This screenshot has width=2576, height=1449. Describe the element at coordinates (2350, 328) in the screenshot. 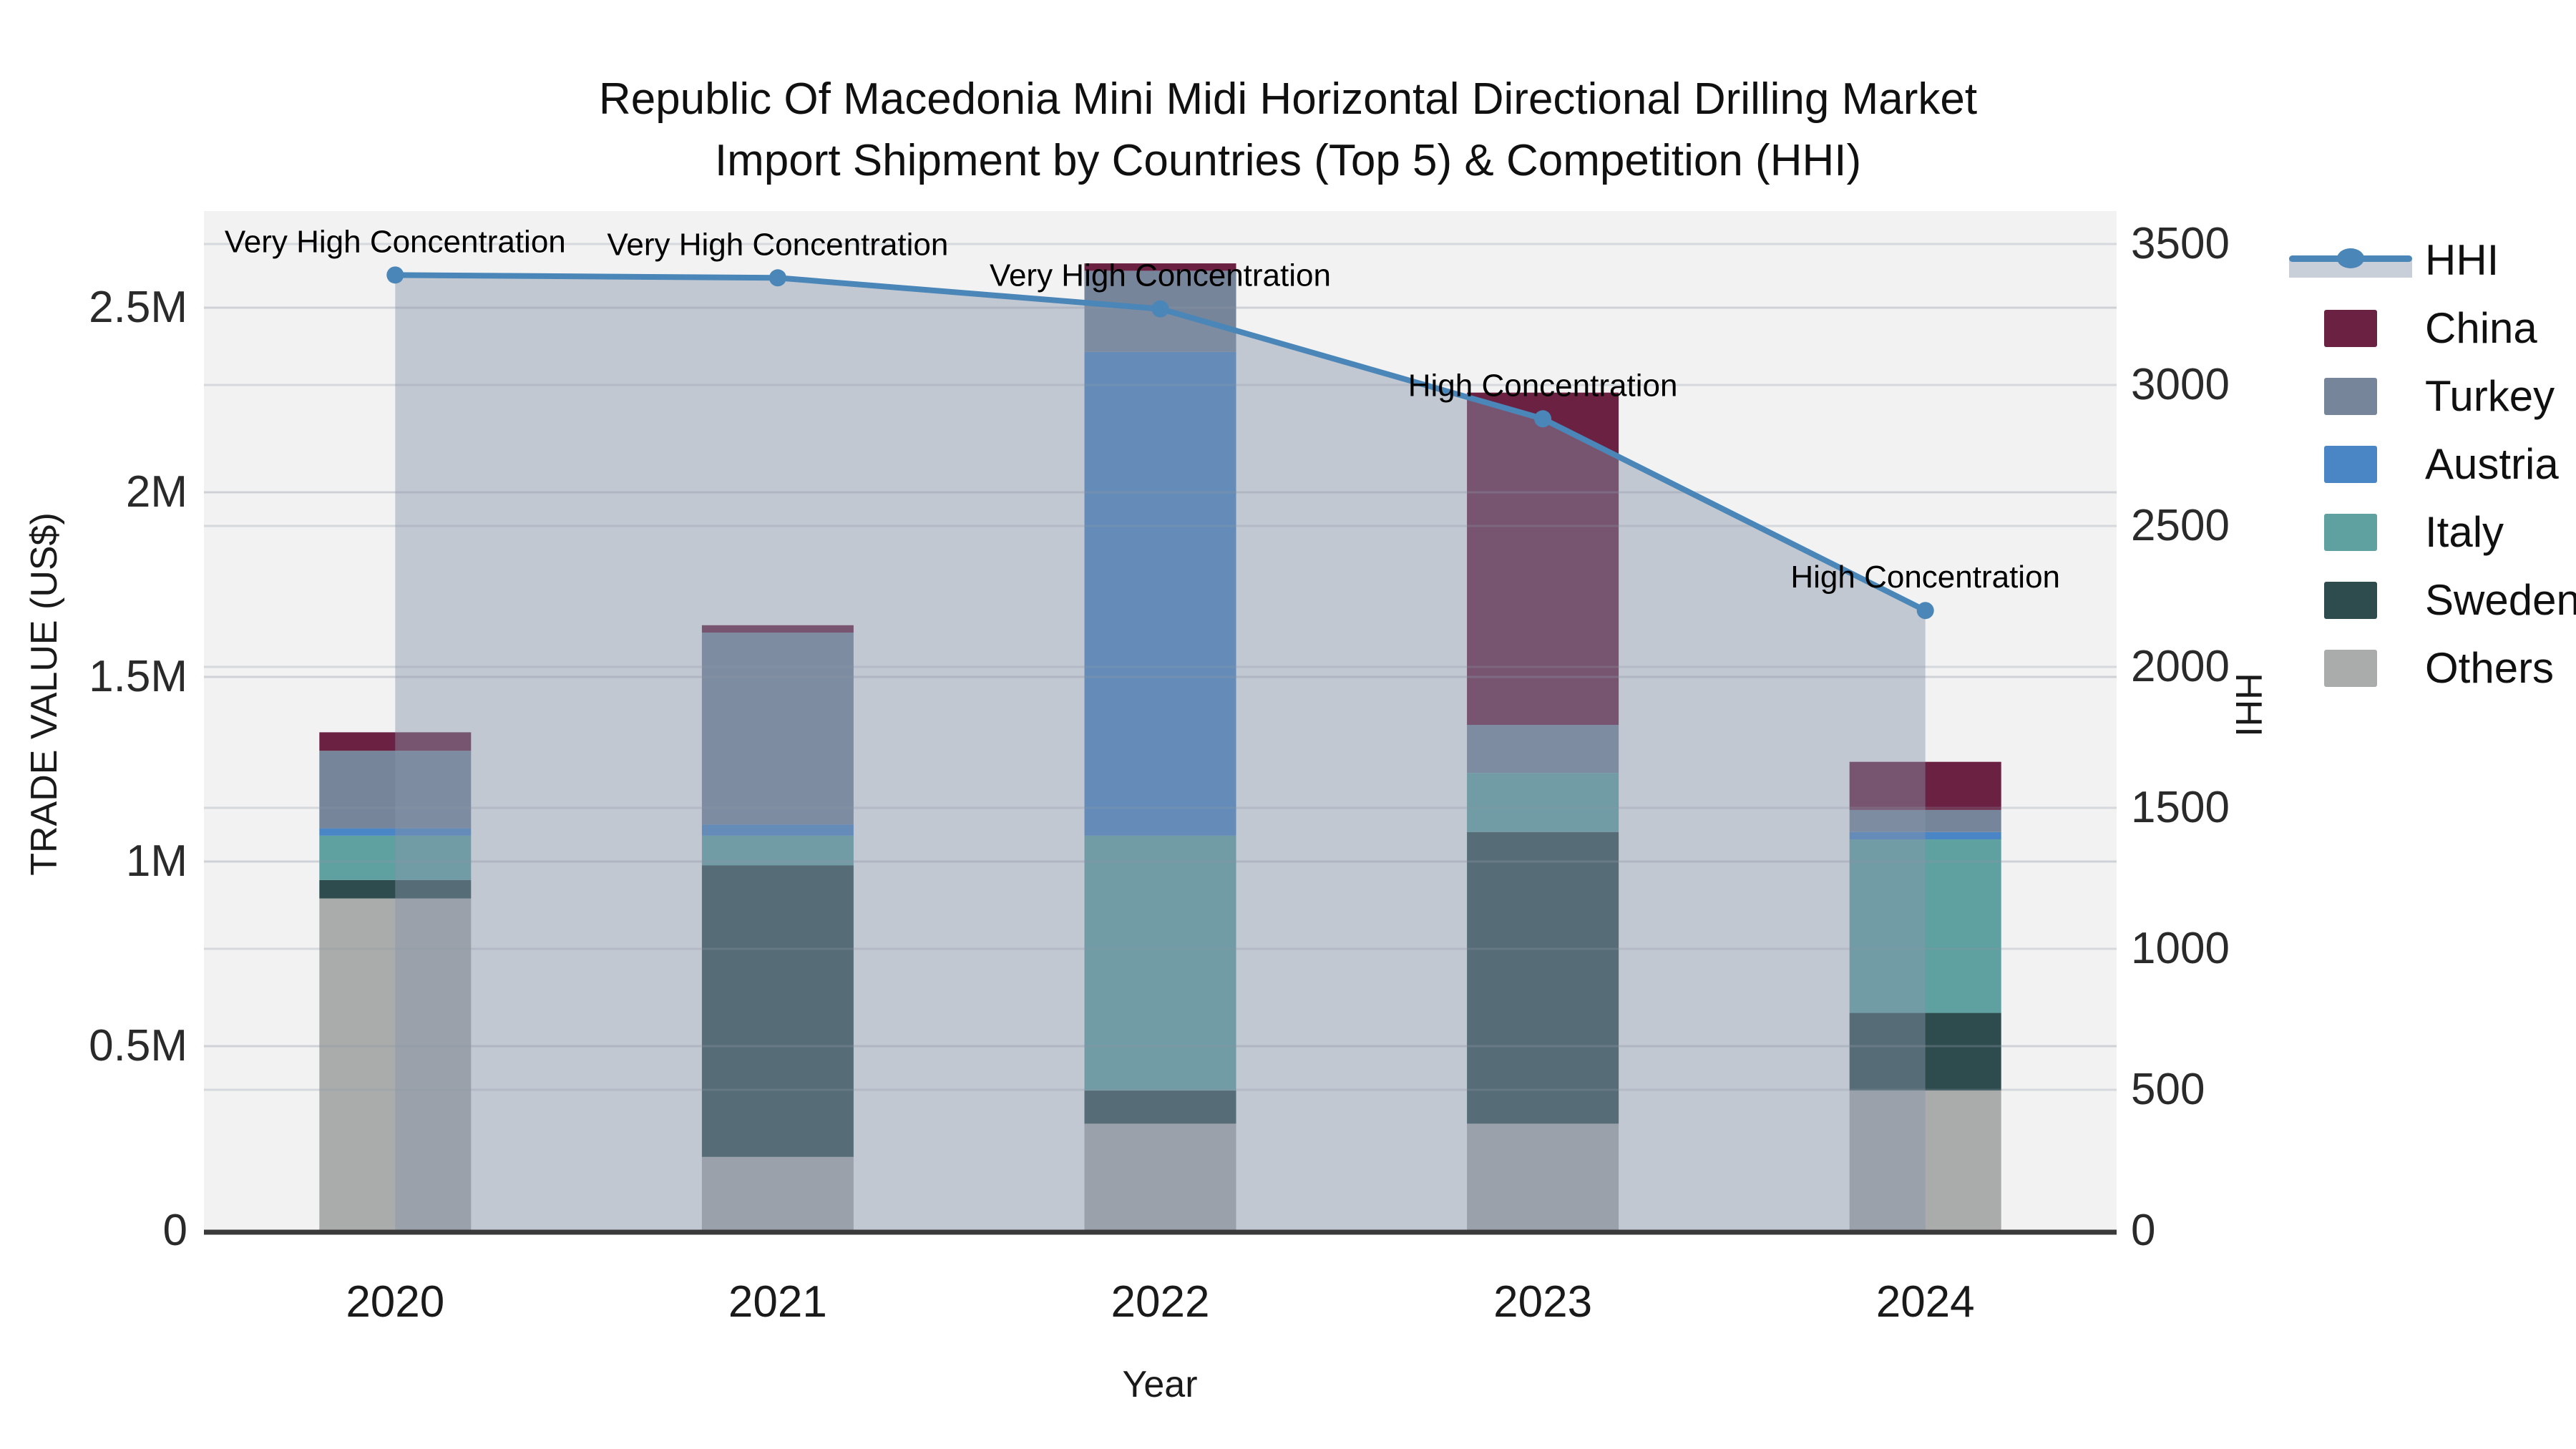

I see `legend-swatch-china` at that location.